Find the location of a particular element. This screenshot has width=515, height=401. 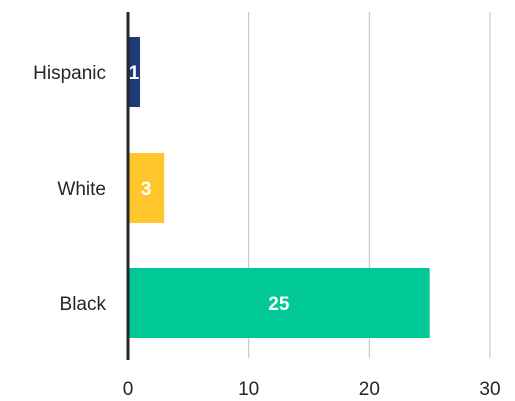

data-label-black: 25 is located at coordinates (279, 304).